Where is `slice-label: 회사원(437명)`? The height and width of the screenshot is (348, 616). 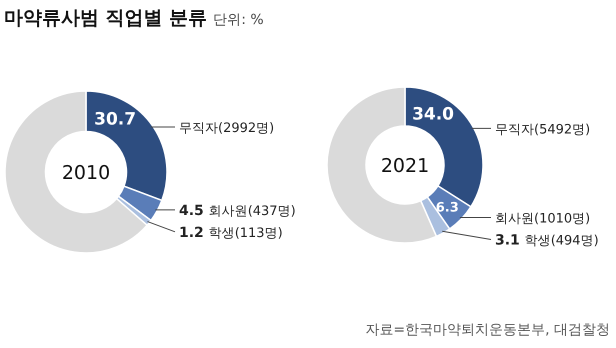 slice-label: 회사원(437명) is located at coordinates (252, 211).